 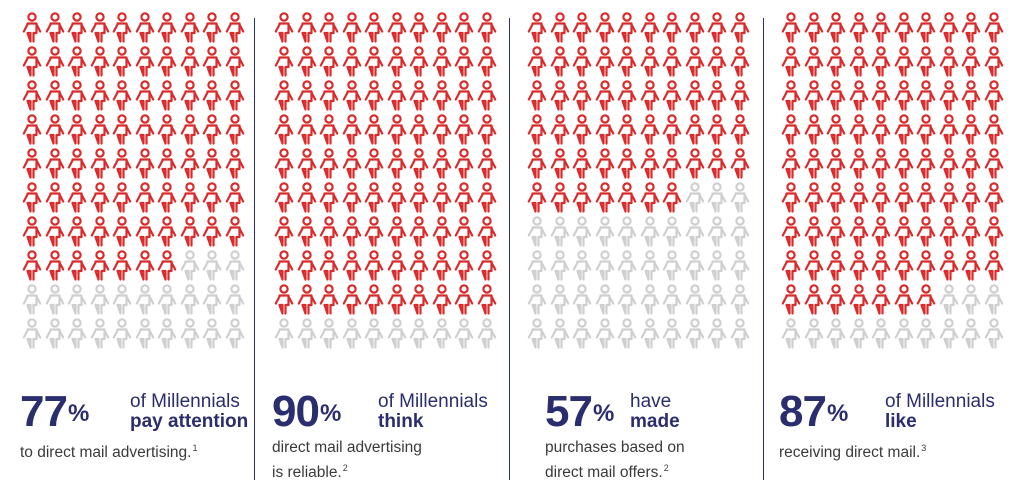 I want to click on stat-line2-4: like, so click(x=901, y=421).